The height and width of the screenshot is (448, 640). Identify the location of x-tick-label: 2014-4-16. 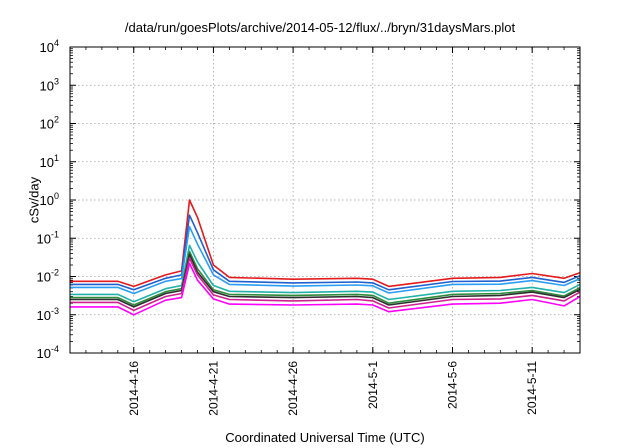
(134, 388).